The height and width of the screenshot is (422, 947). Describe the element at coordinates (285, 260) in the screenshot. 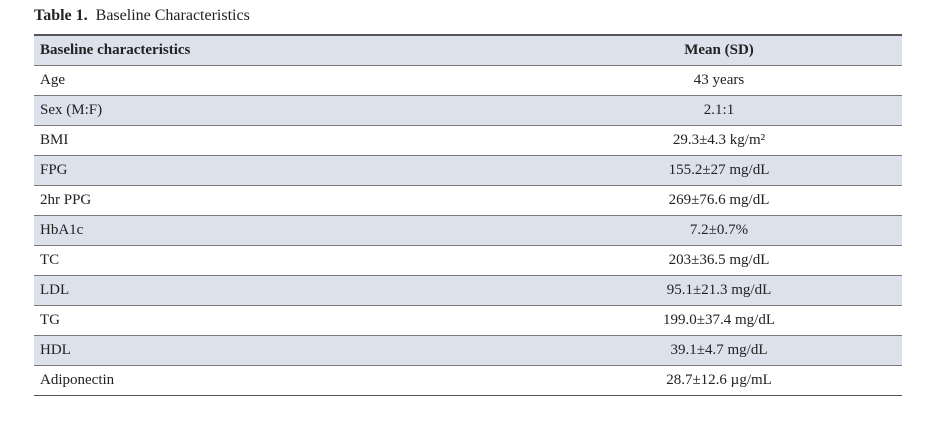

I see `row-label: TC` at that location.